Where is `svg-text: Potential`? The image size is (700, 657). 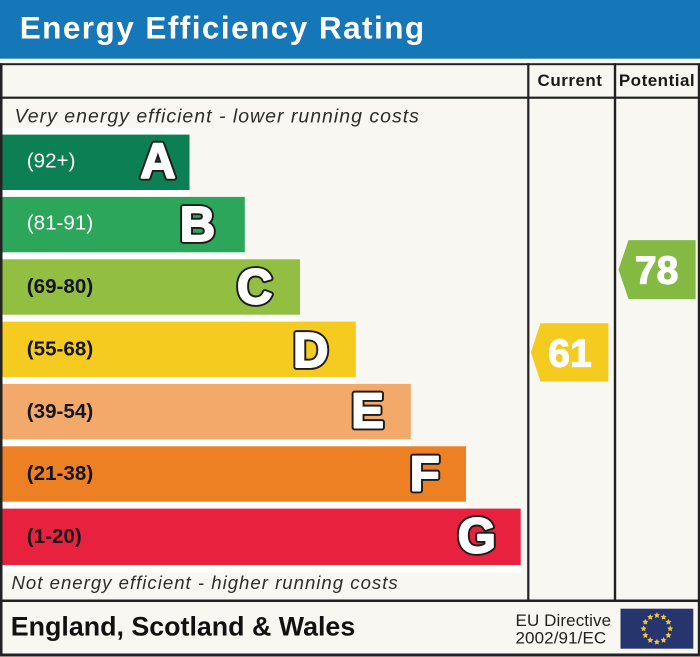 svg-text: Potential is located at coordinates (657, 80).